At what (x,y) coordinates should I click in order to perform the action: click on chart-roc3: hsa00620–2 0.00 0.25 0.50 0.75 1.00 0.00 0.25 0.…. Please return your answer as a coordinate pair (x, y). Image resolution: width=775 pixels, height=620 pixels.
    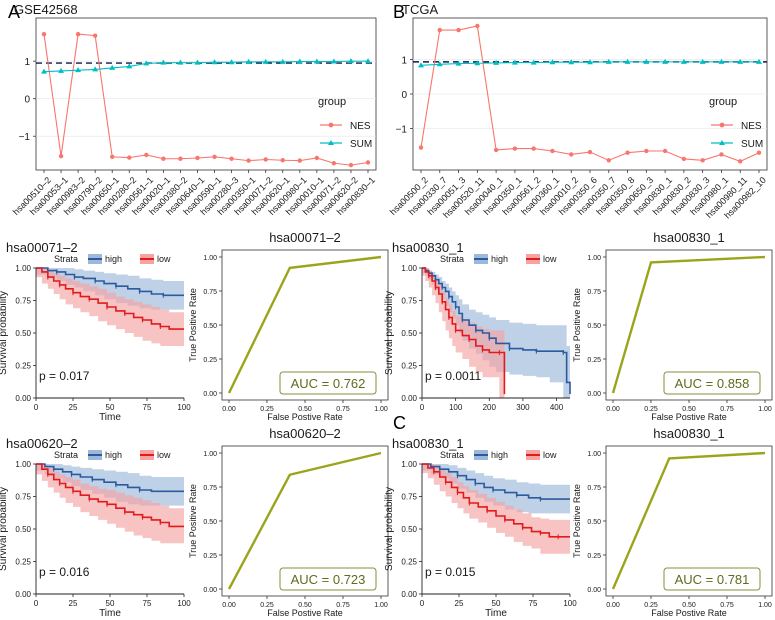
    Looking at the image, I should click on (288, 522).